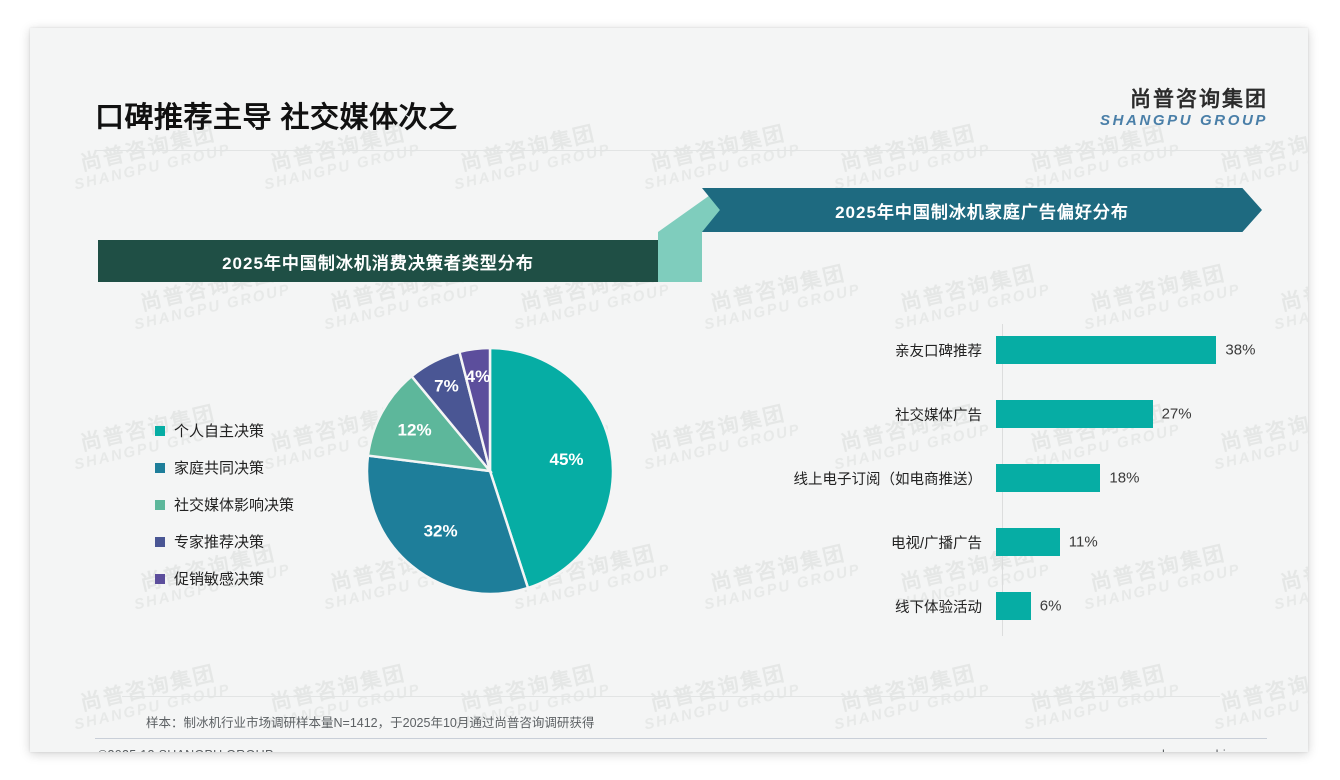 This screenshot has height=780, width=1340. Describe the element at coordinates (446, 386) in the screenshot. I see `pie-slice-label: 7%` at that location.